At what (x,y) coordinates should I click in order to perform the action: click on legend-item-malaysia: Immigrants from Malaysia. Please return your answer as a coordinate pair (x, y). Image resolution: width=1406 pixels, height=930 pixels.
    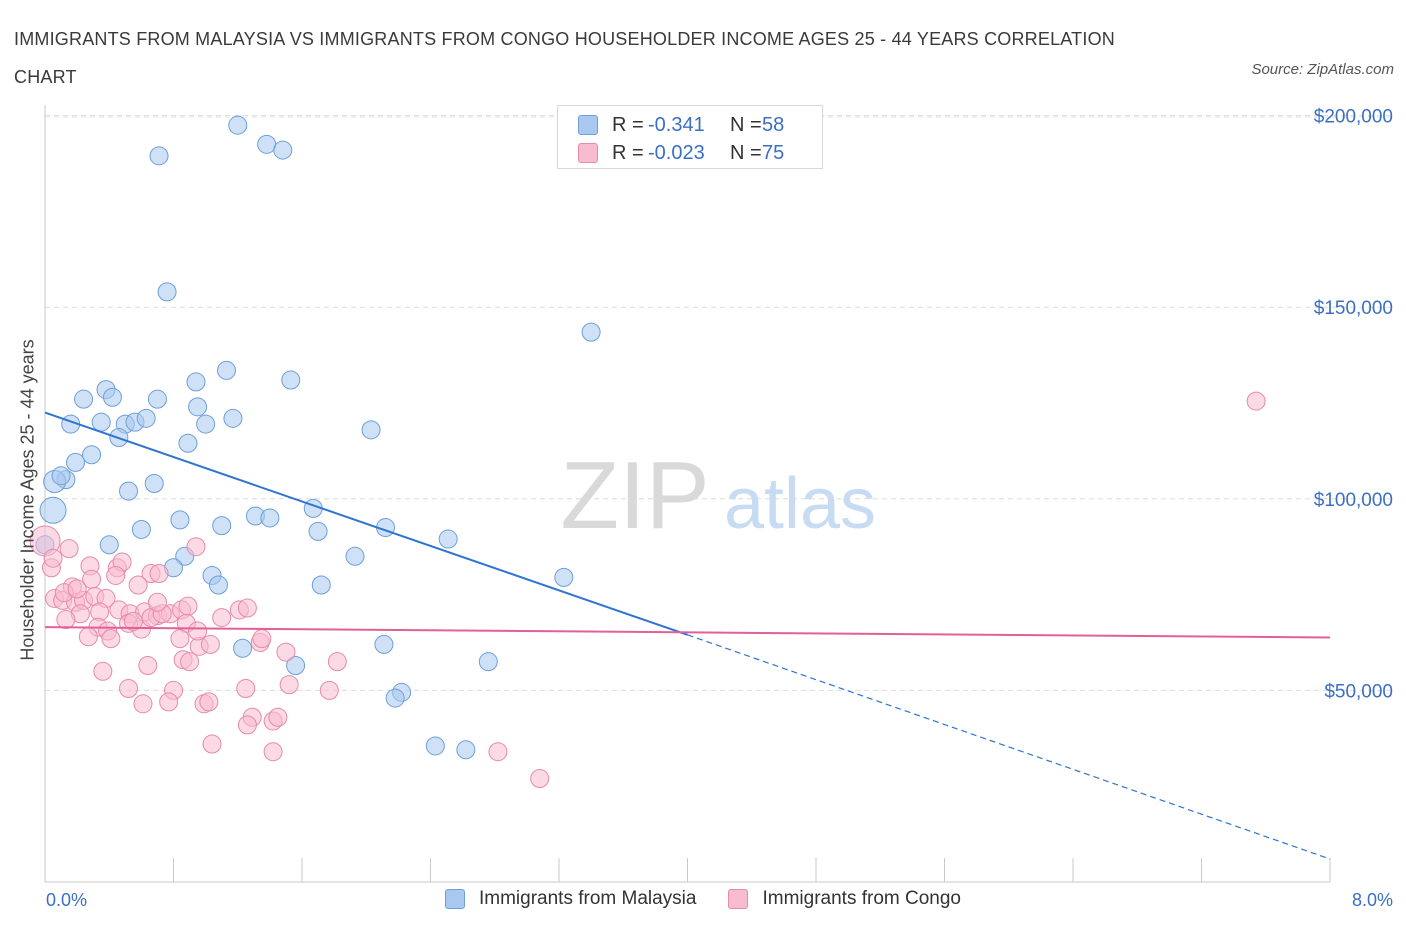
    Looking at the image, I should click on (570, 899).